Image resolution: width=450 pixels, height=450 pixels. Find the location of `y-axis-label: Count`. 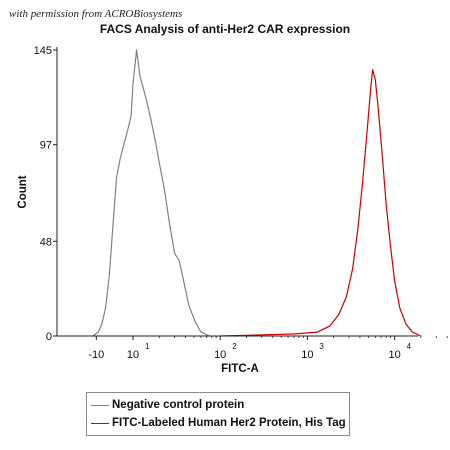

y-axis-label: Count is located at coordinates (23, 191).